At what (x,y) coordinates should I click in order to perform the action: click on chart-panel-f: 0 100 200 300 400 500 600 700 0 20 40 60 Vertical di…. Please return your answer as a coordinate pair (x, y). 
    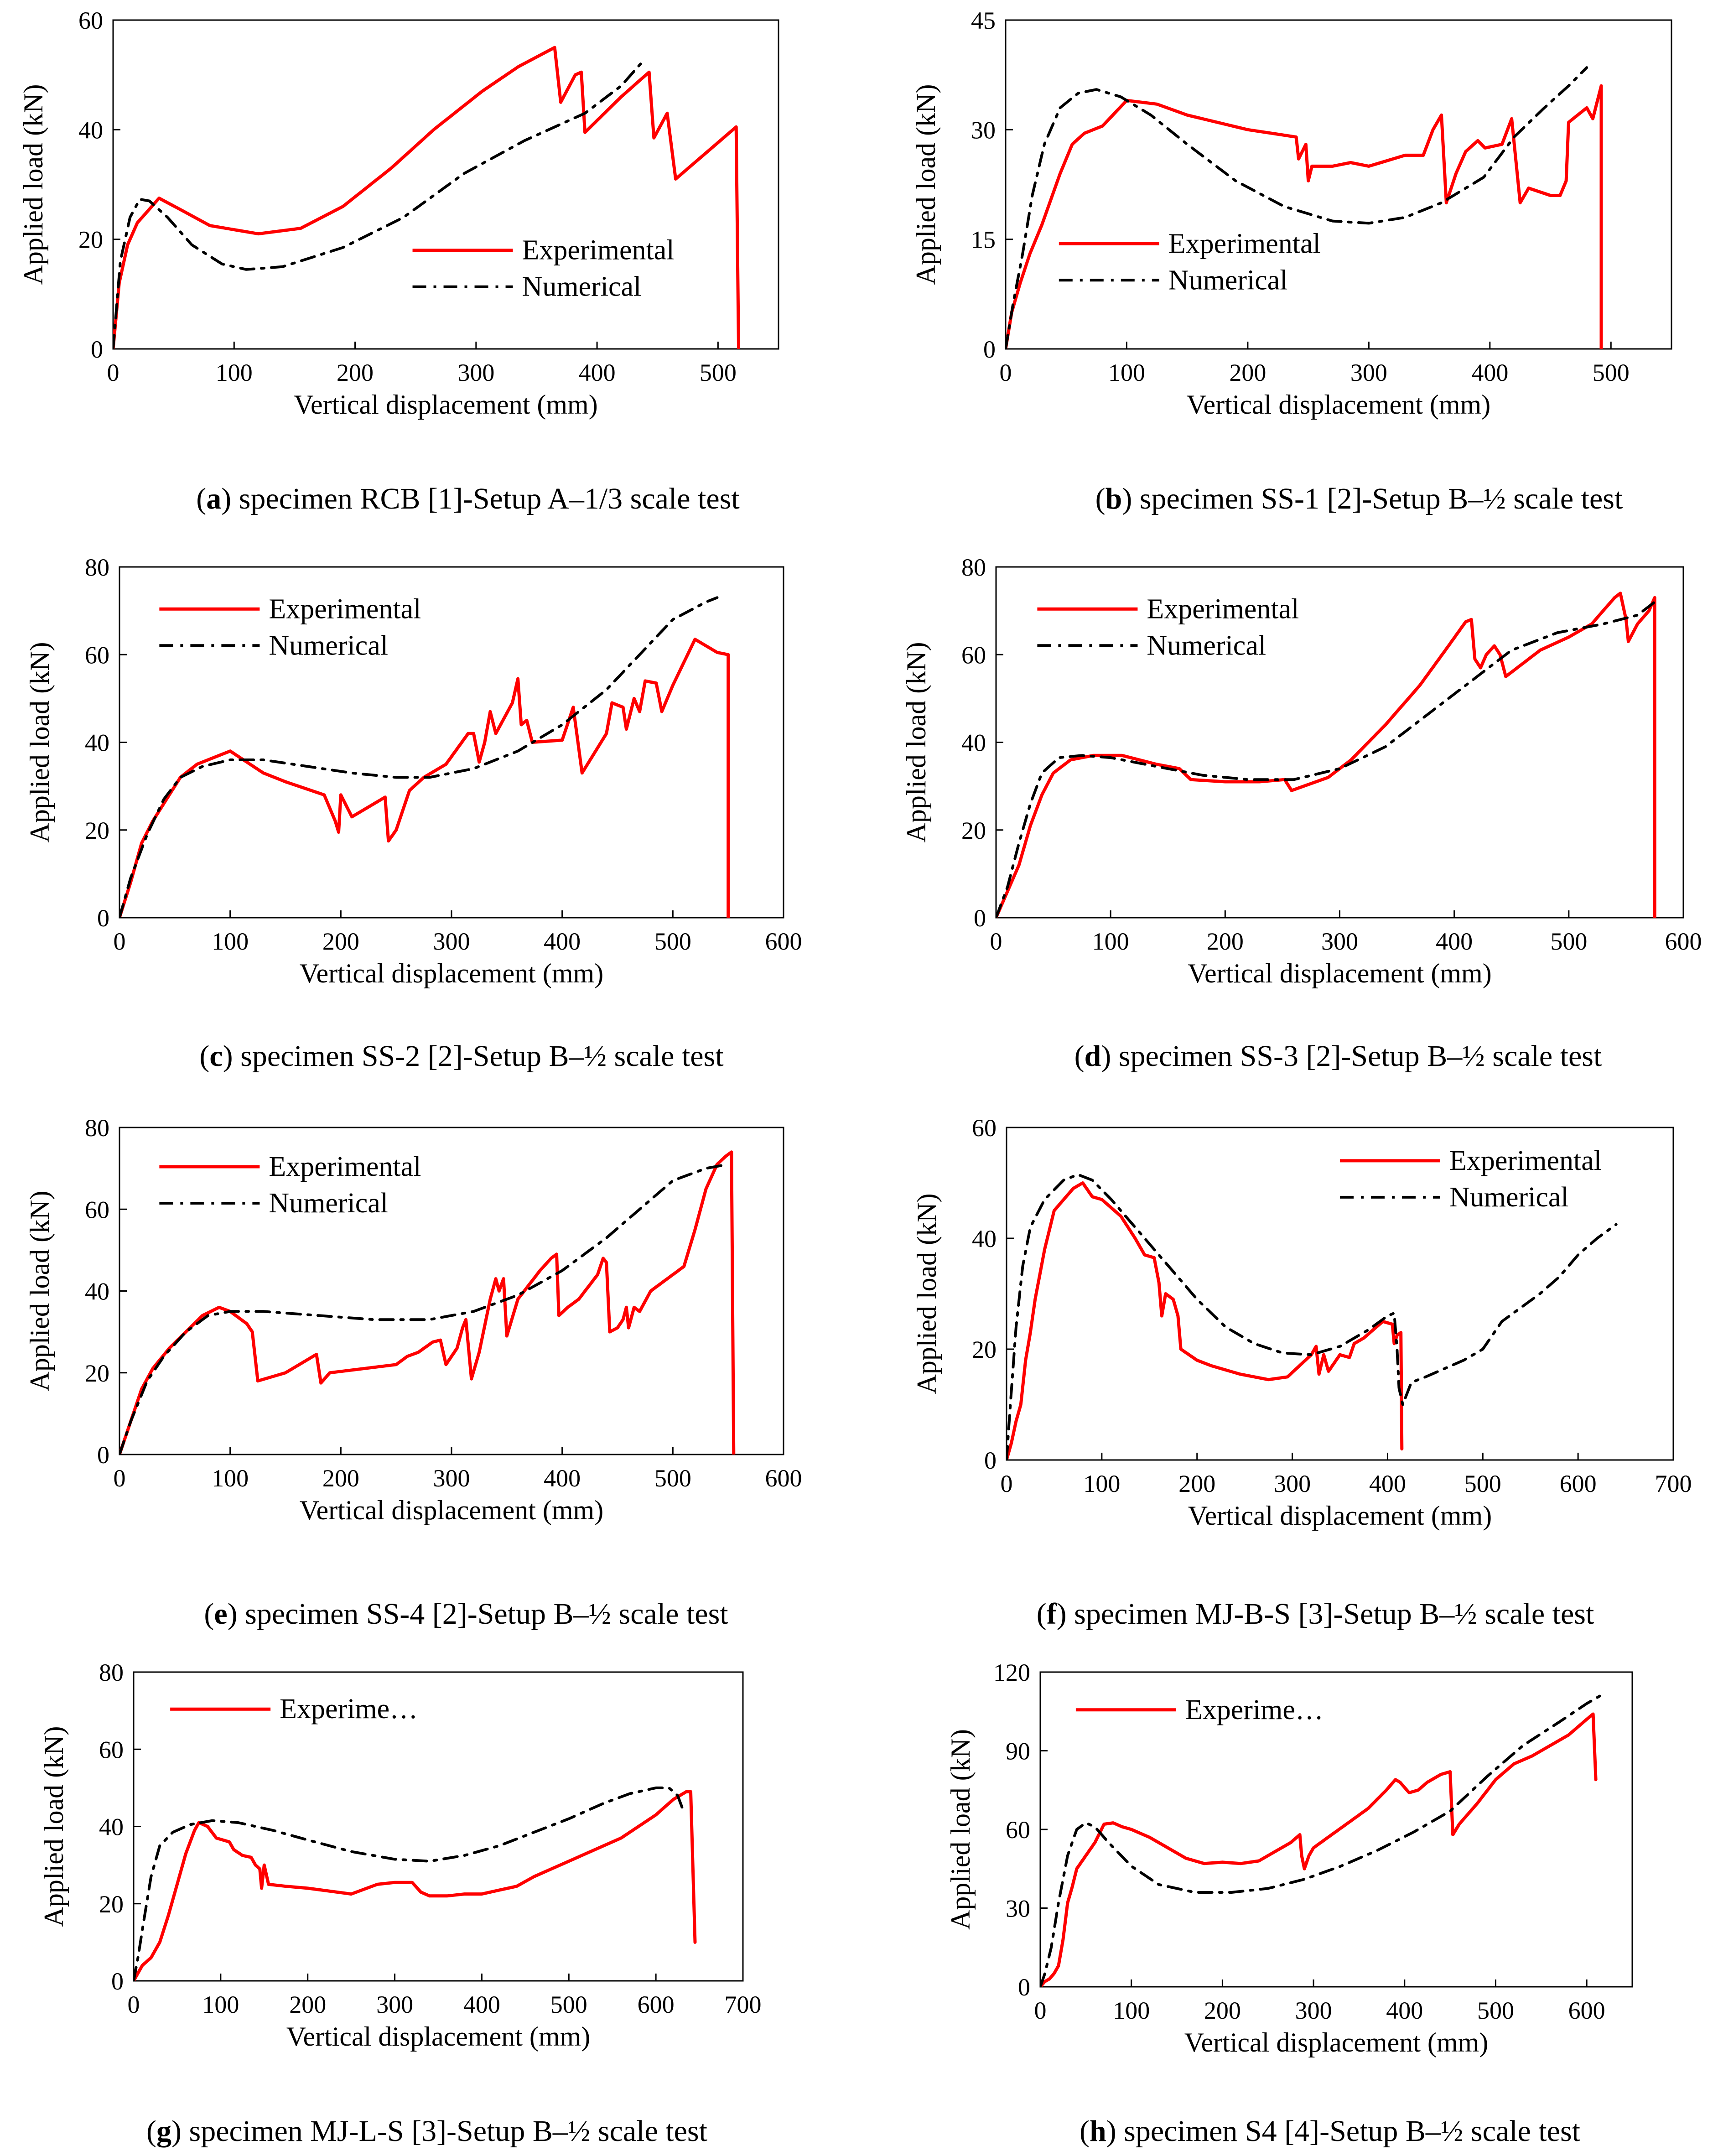
    Looking at the image, I should click on (1302, 1372).